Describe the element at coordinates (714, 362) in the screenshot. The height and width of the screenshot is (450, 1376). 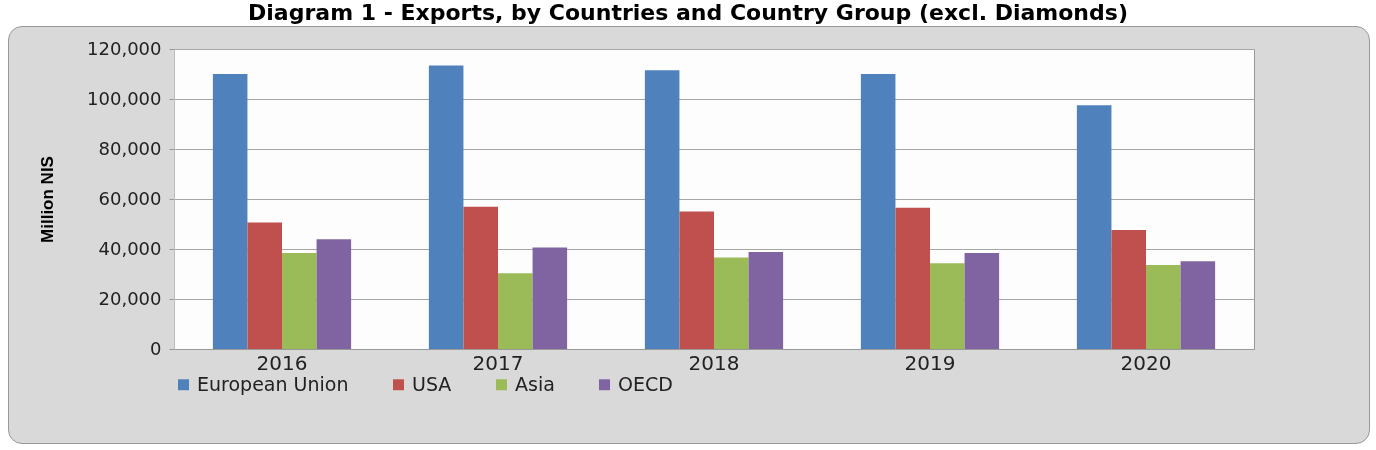
I see `x-tick-label: 2018` at that location.